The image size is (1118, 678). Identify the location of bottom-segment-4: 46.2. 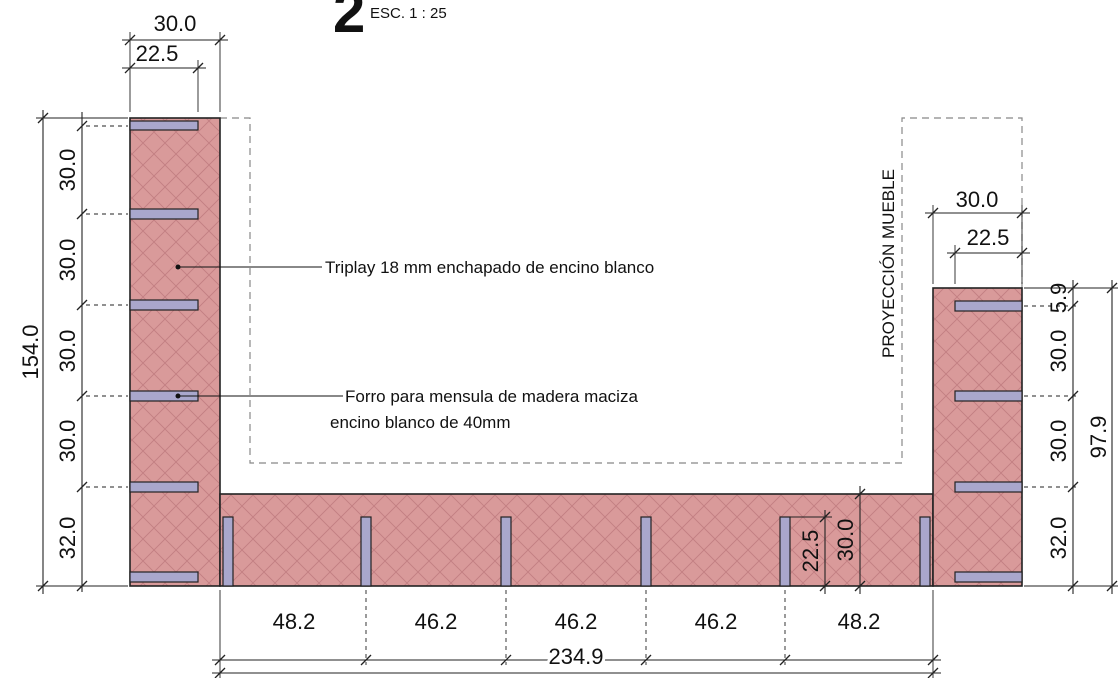
(716, 621).